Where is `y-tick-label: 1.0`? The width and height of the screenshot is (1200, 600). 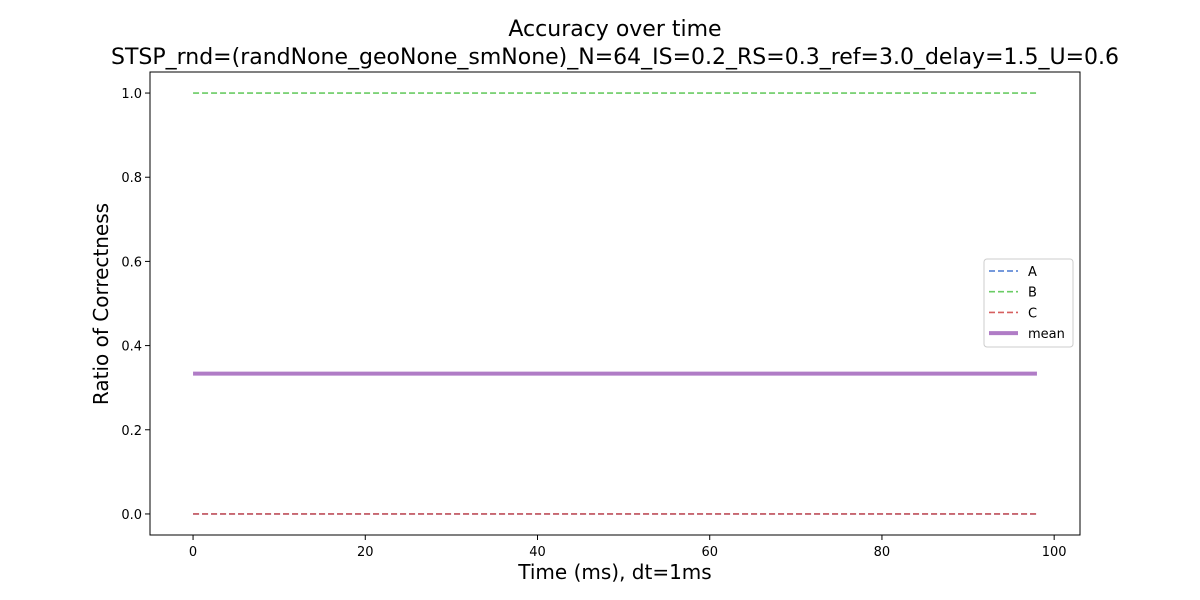
y-tick-label: 1.0 is located at coordinates (131, 94).